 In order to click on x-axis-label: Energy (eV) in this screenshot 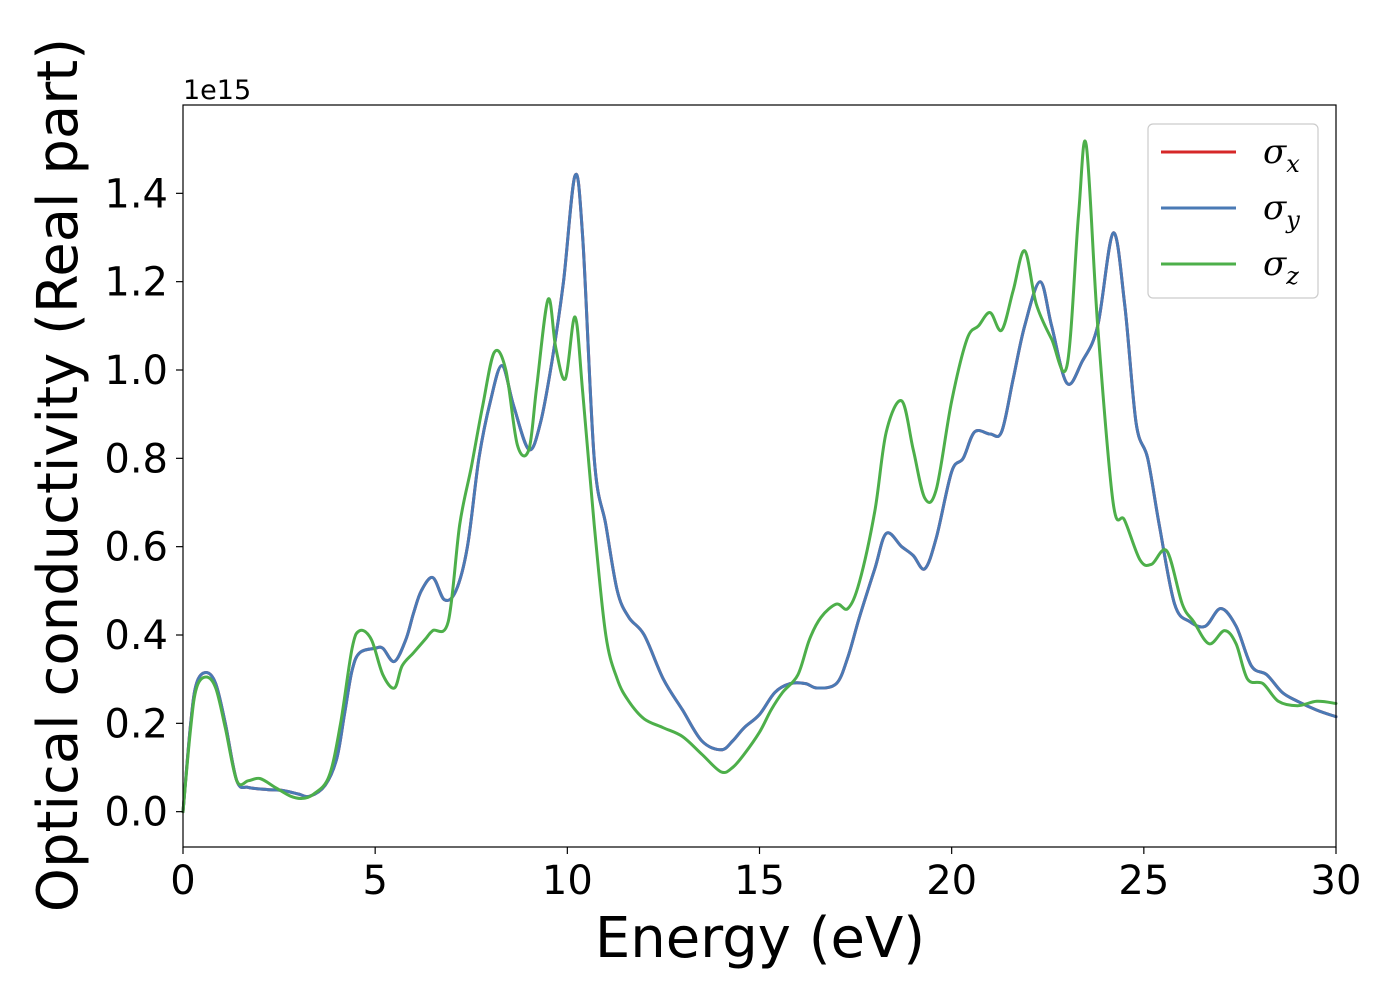, I will do `click(760, 938)`.